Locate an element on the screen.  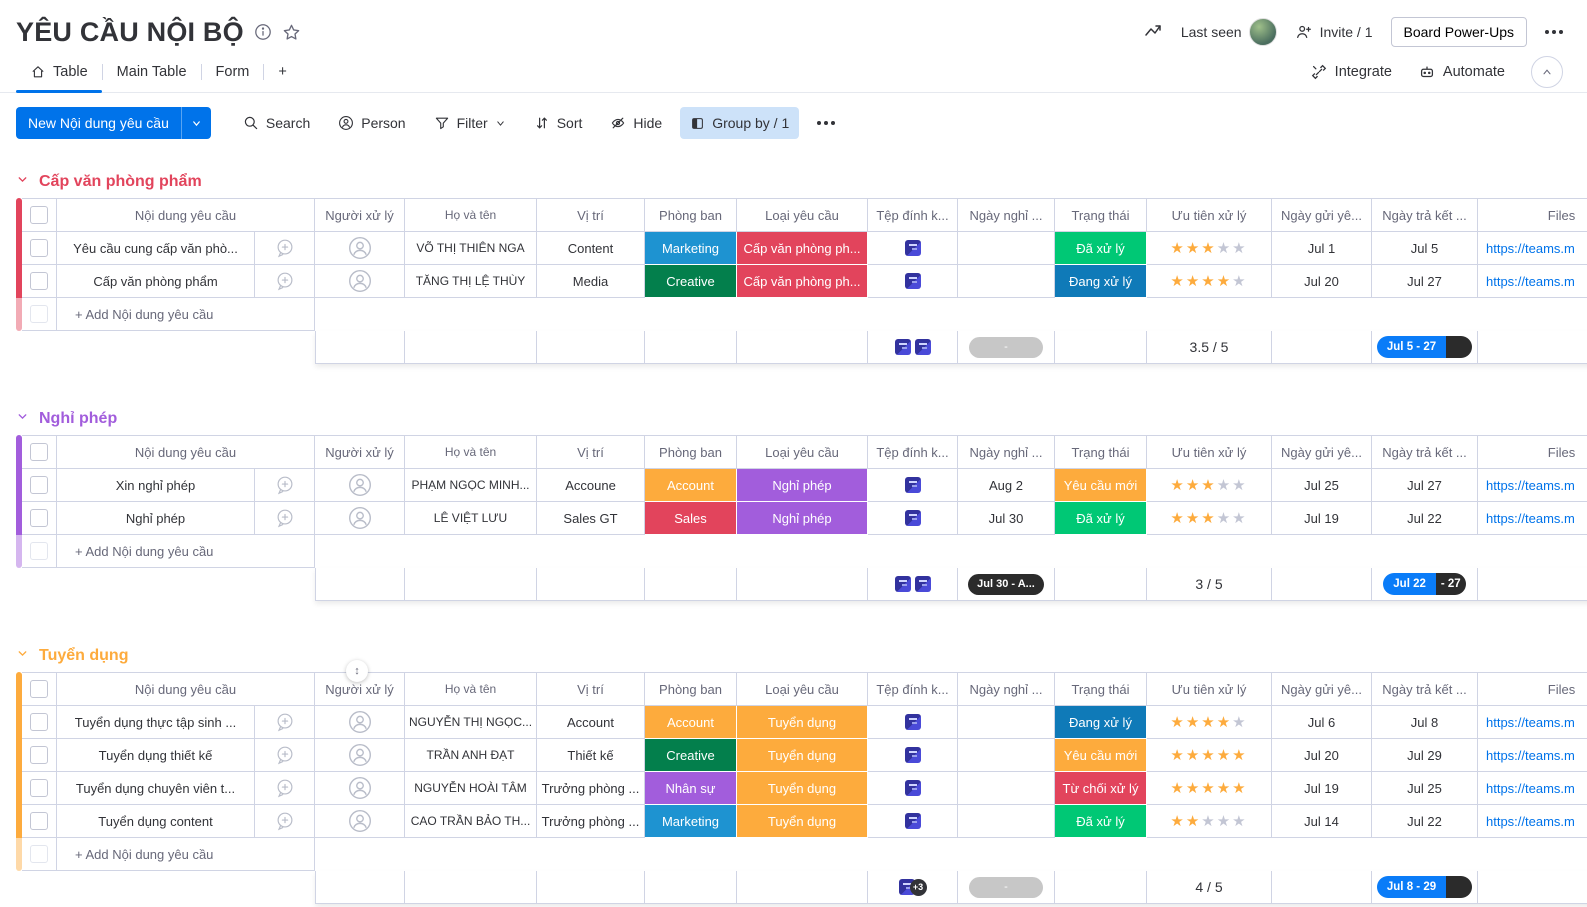
item-name-cell: Xin nghỉ phép is located at coordinates (156, 485).